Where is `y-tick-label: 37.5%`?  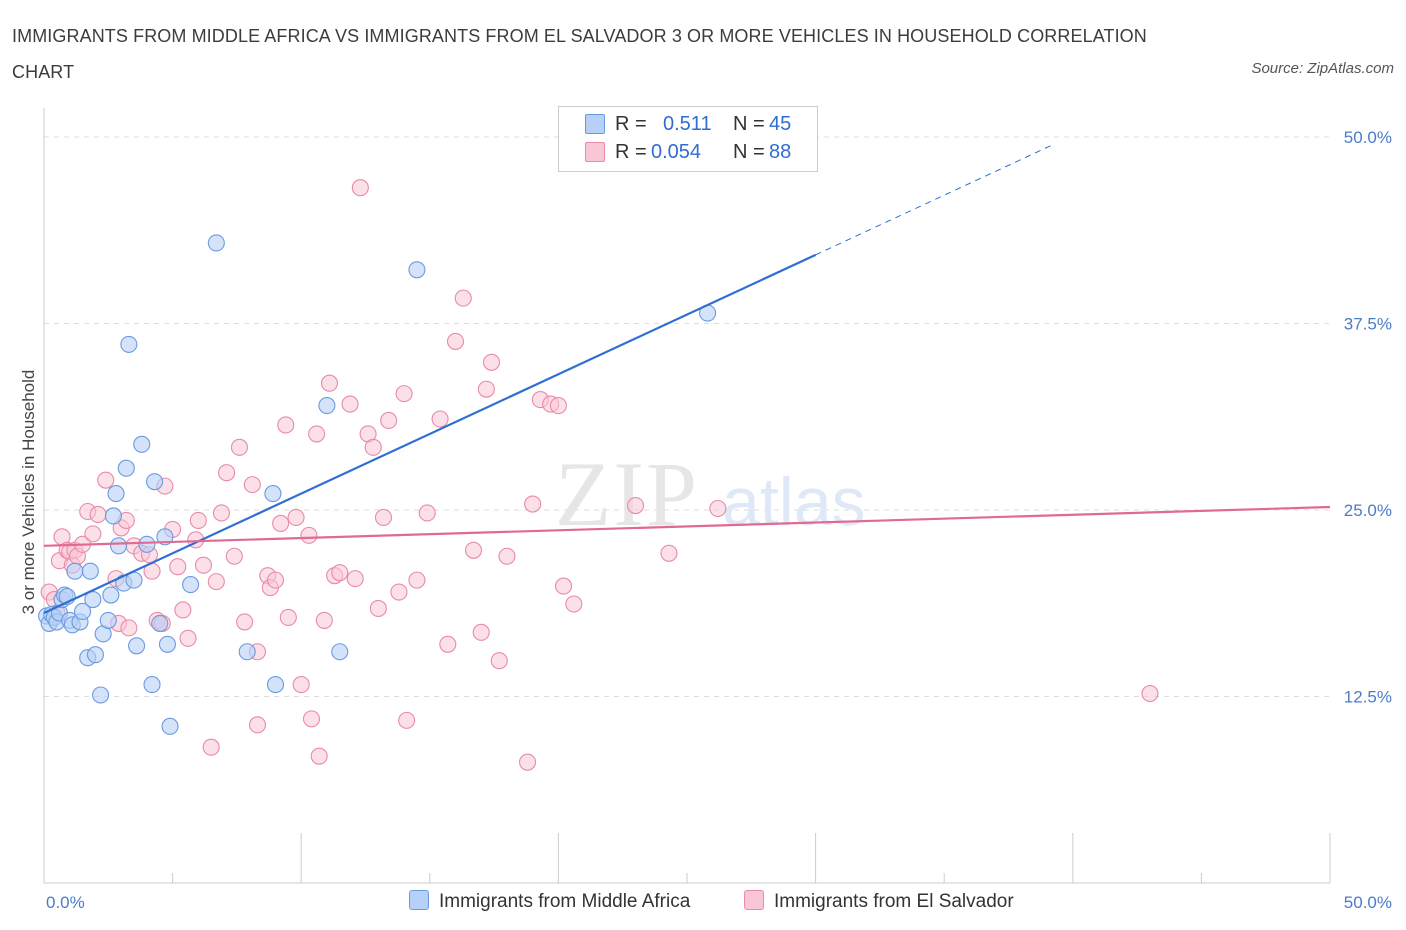
y-tick-label: 37.5% is located at coordinates (1368, 324).